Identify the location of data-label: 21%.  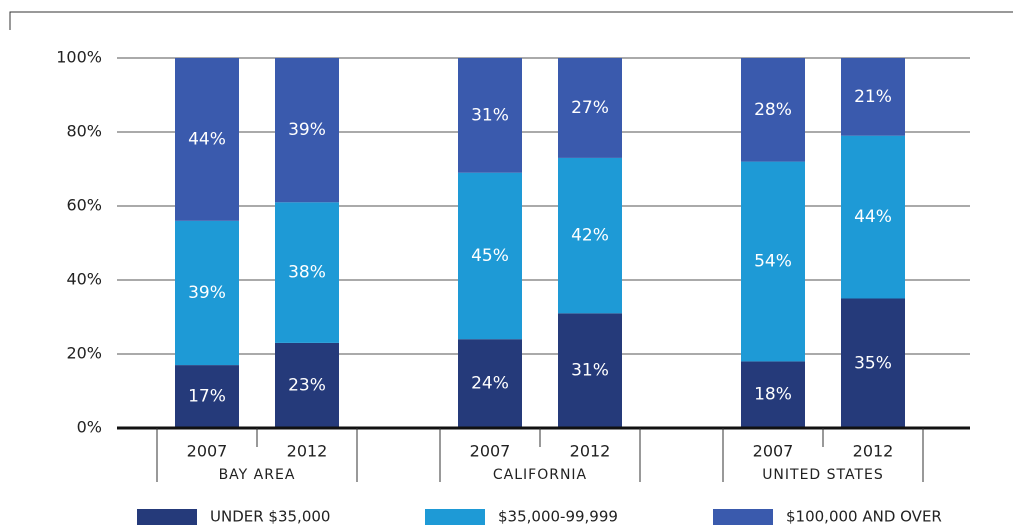
(873, 97).